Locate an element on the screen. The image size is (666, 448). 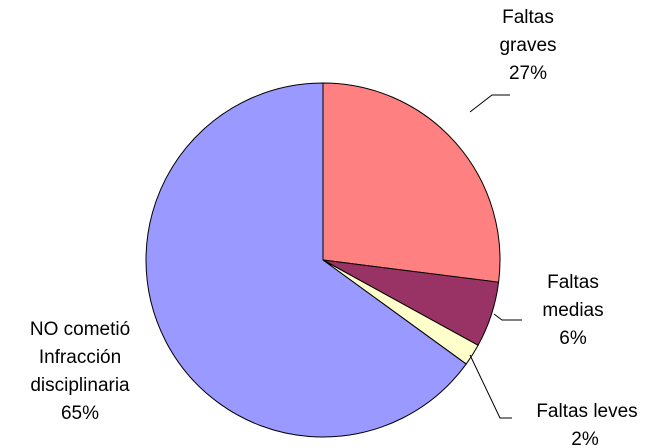
pie-slice is located at coordinates (411, 182).